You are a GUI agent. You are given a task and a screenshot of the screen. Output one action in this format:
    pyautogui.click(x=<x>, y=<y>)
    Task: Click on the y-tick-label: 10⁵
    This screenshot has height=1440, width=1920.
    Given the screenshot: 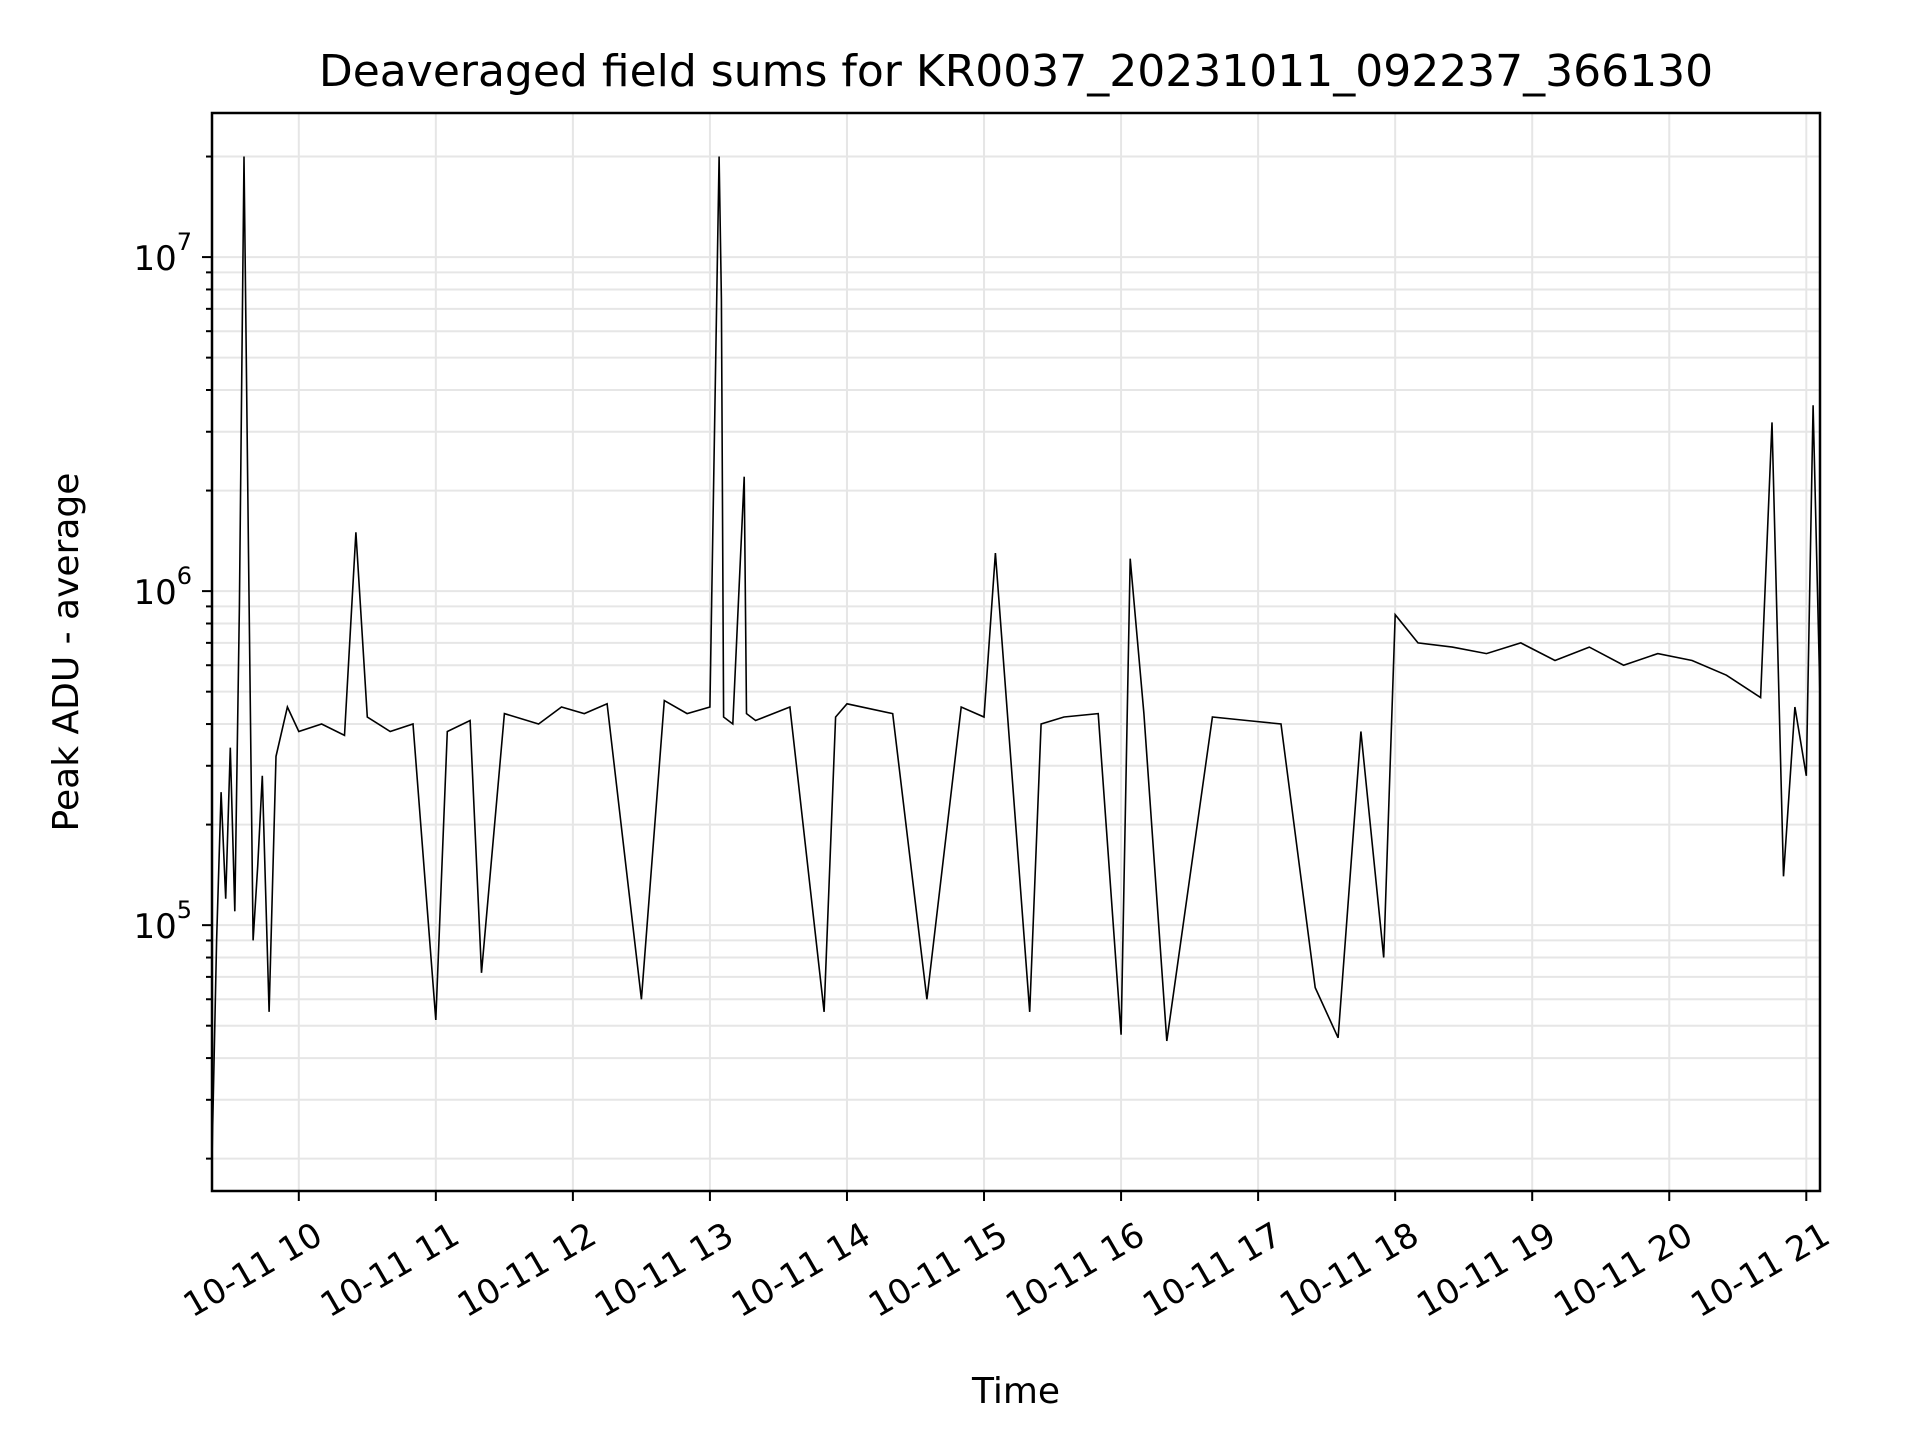 What is the action you would take?
    pyautogui.click(x=162, y=921)
    